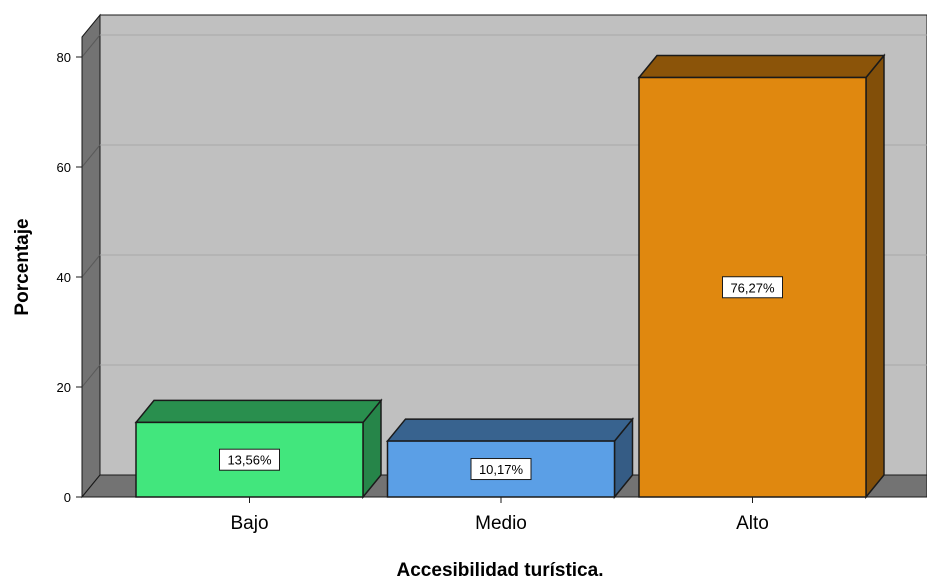  Describe the element at coordinates (22, 266) in the screenshot. I see `y-axis-title: Porcentaje` at that location.